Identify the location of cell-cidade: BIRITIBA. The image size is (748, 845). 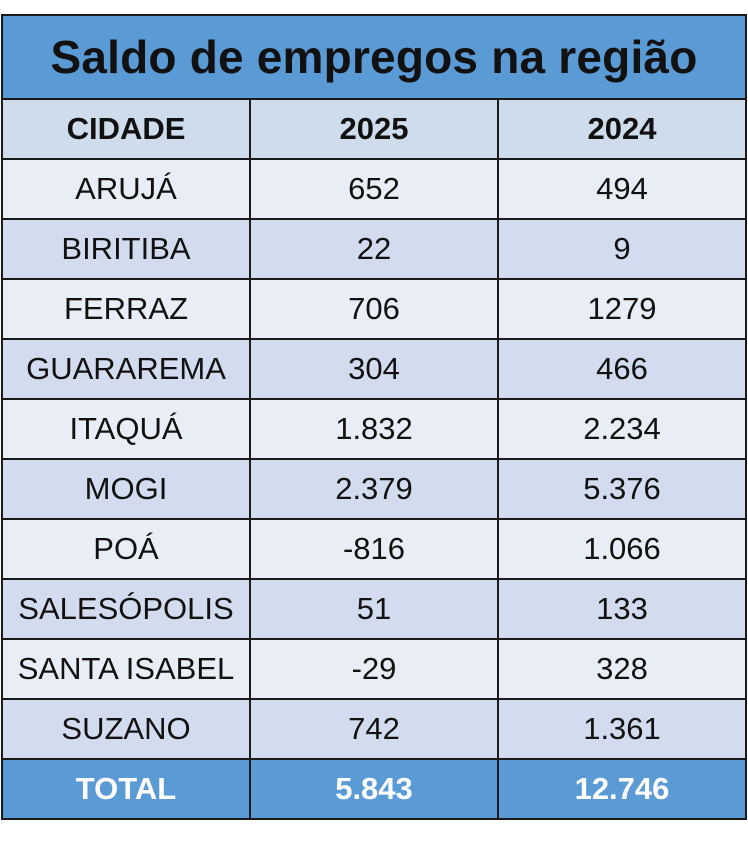
(126, 249).